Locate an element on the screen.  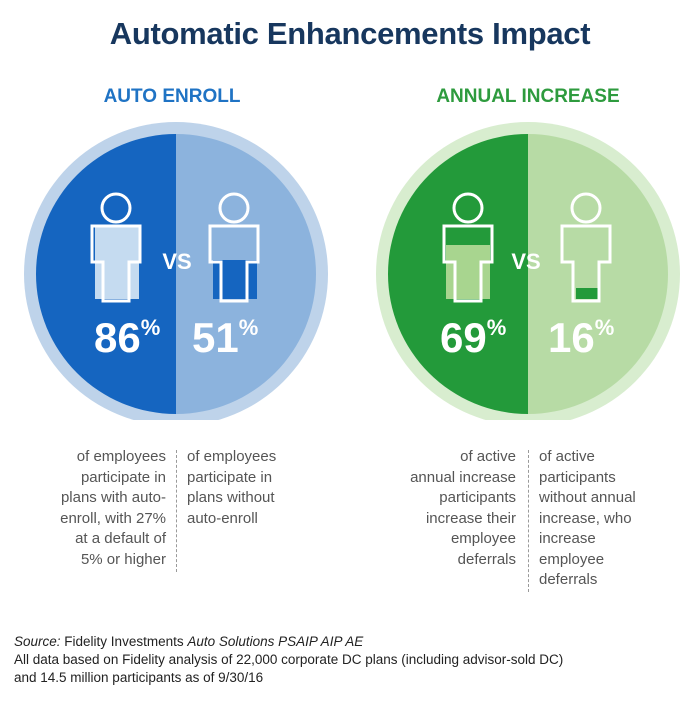
annual-increase-right-person-icon is located at coordinates (586, 247).